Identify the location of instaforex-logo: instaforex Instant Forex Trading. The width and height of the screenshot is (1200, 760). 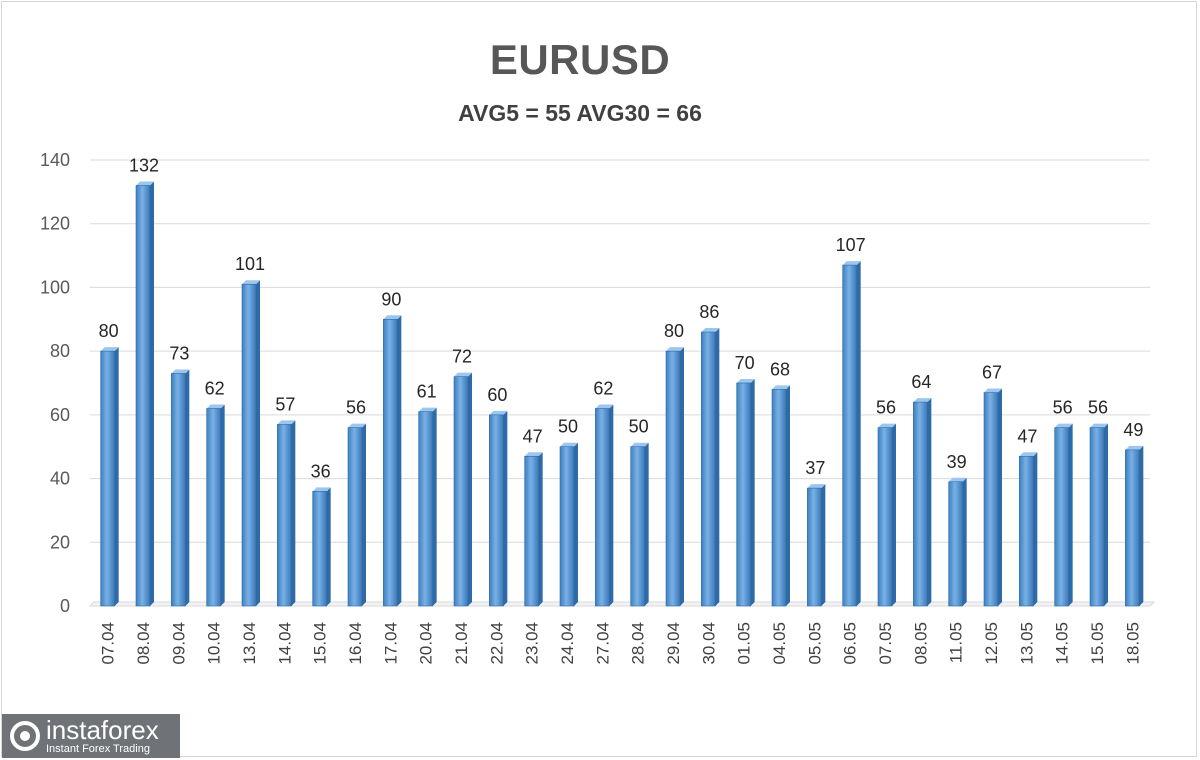
(91, 736).